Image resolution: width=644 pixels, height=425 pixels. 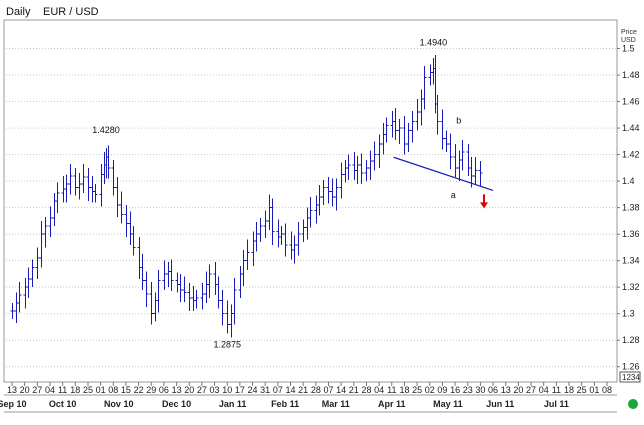 I want to click on month-label: Sep 10, so click(x=13, y=404).